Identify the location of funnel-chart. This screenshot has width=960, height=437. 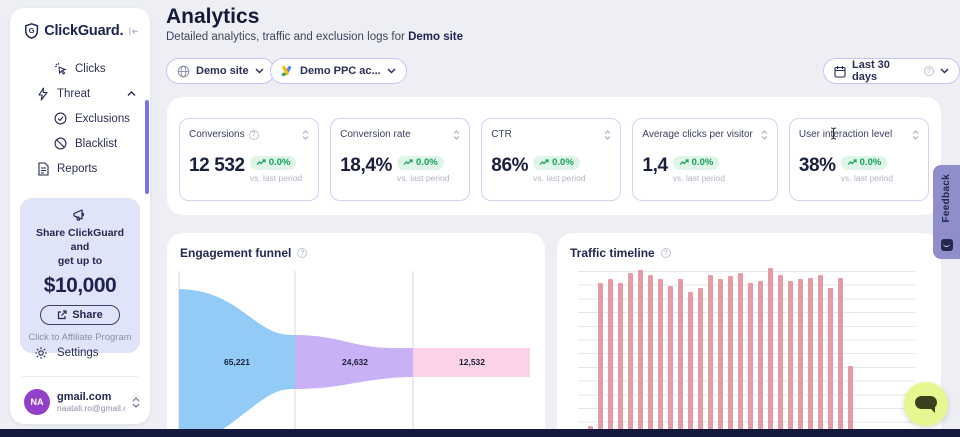
(354, 354).